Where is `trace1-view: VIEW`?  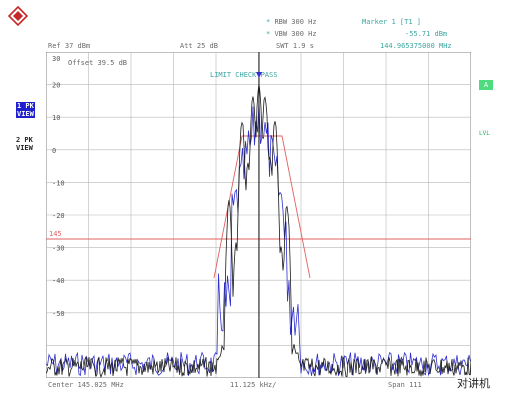 trace1-view: VIEW is located at coordinates (25, 114).